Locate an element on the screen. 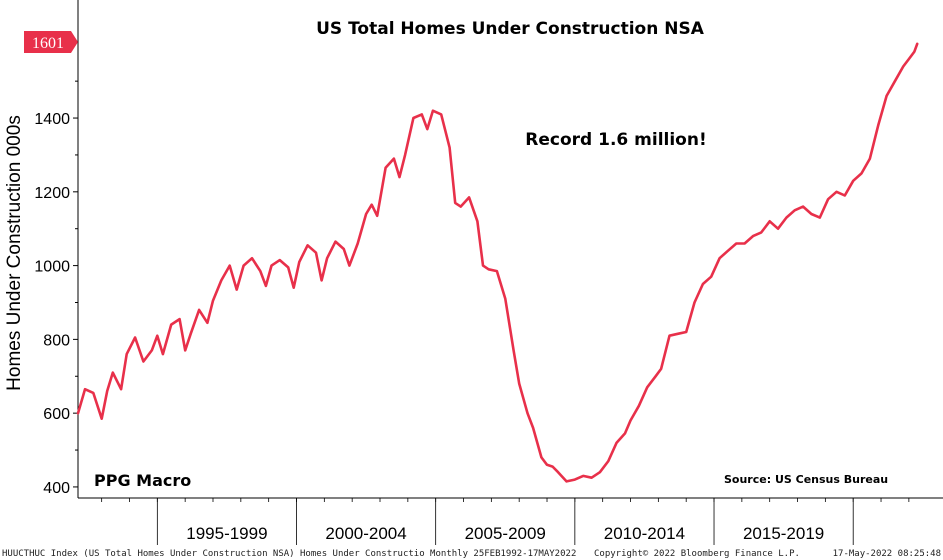 This screenshot has height=560, width=943. x-period-label: 1995-1999 is located at coordinates (226, 533).